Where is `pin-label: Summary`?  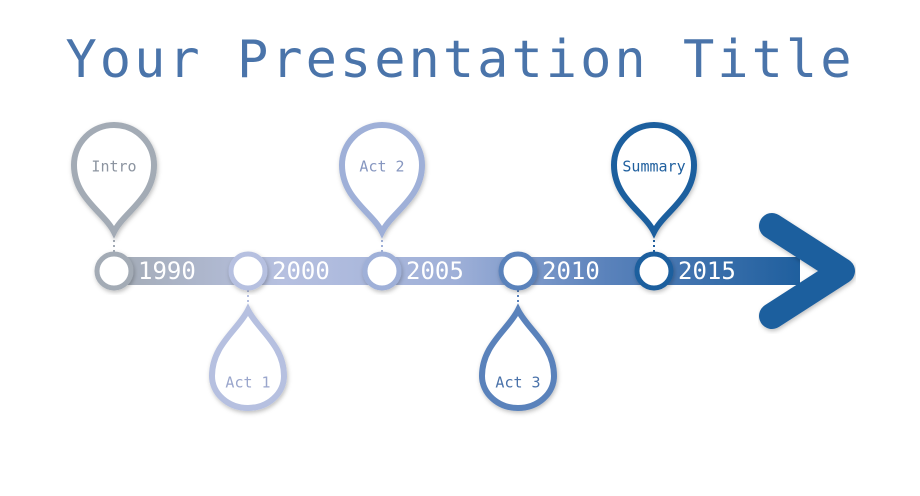
pin-label: Summary is located at coordinates (653, 167).